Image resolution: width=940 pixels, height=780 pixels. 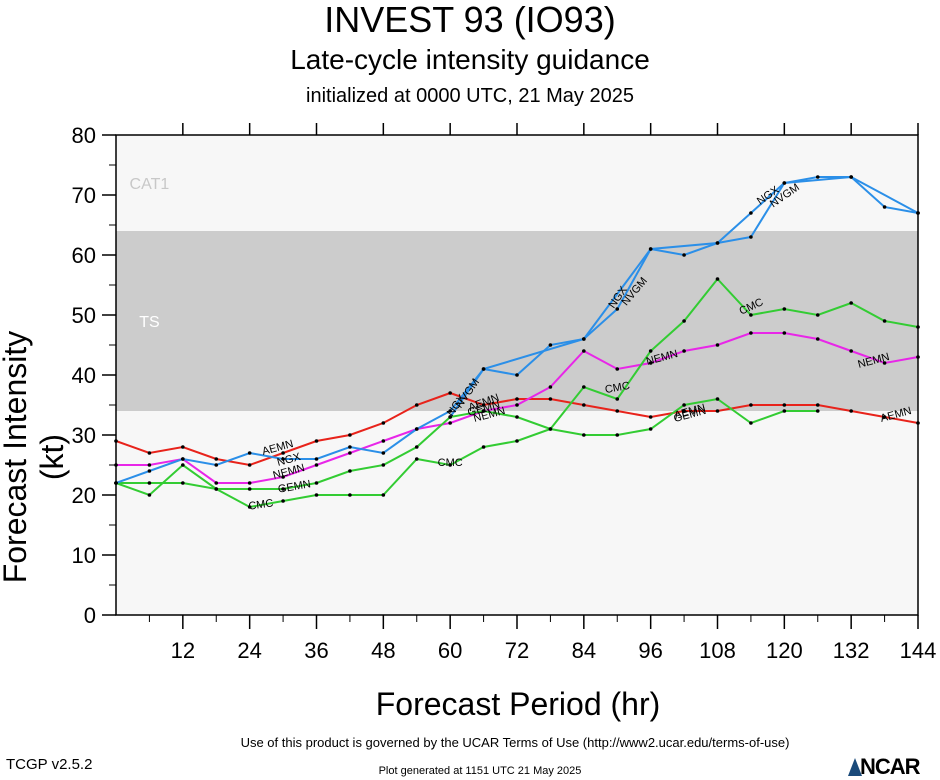 What do you see at coordinates (249, 650) in the screenshot?
I see `x-tick-label: 24` at bounding box center [249, 650].